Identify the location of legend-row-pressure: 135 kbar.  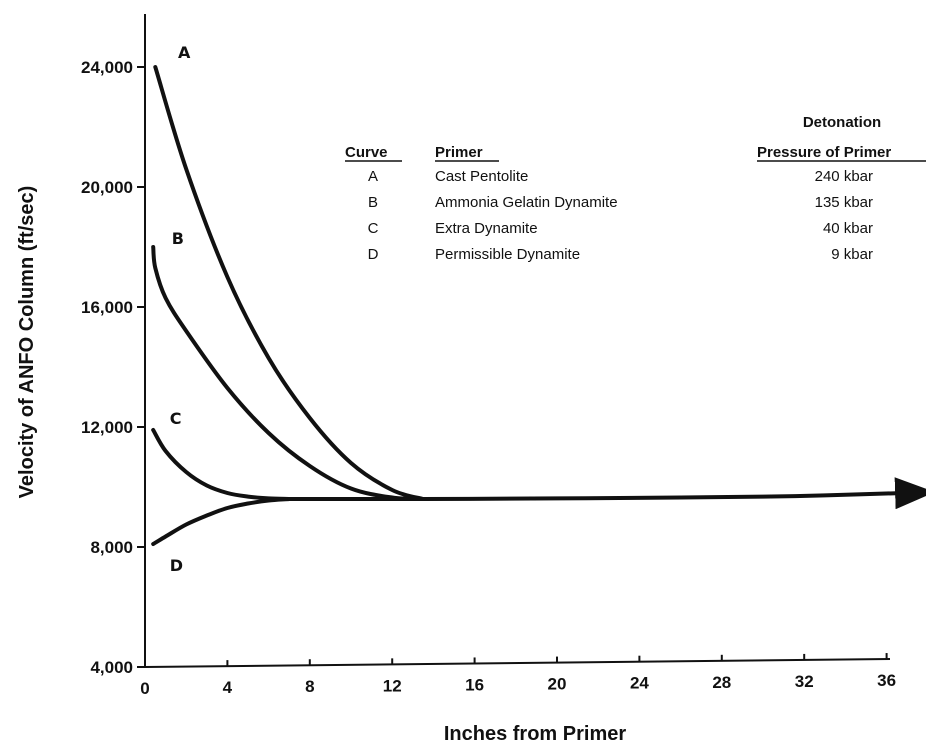
(844, 202).